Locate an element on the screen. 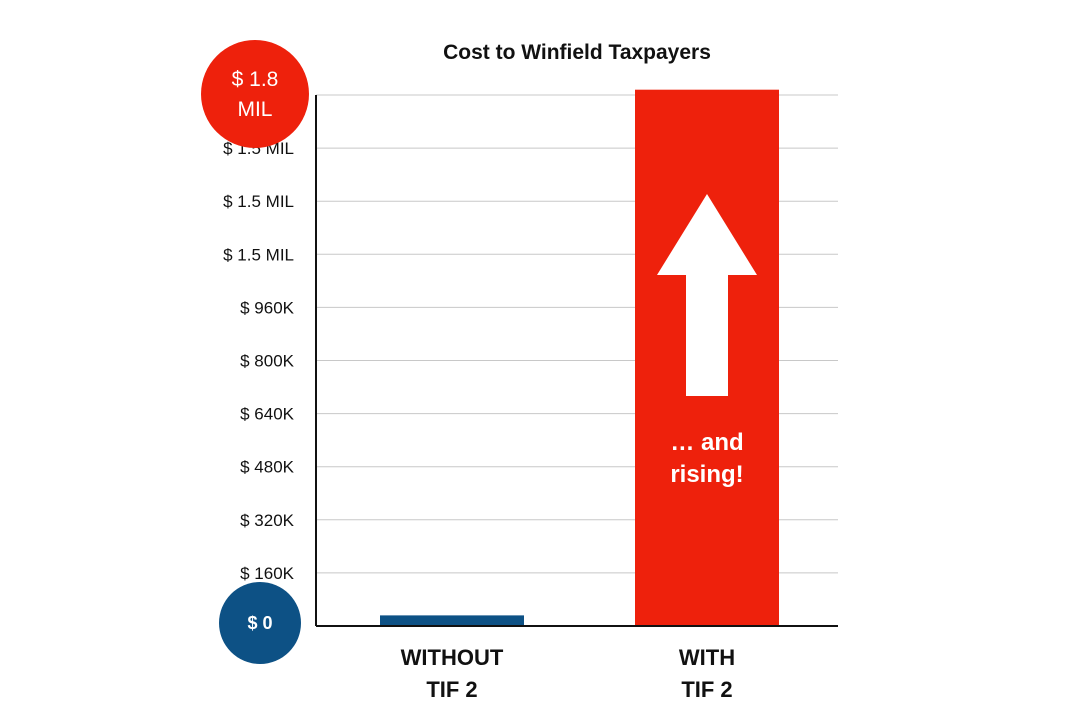 This screenshot has height=721, width=1082. bar-note-line2: rising! is located at coordinates (706, 474).